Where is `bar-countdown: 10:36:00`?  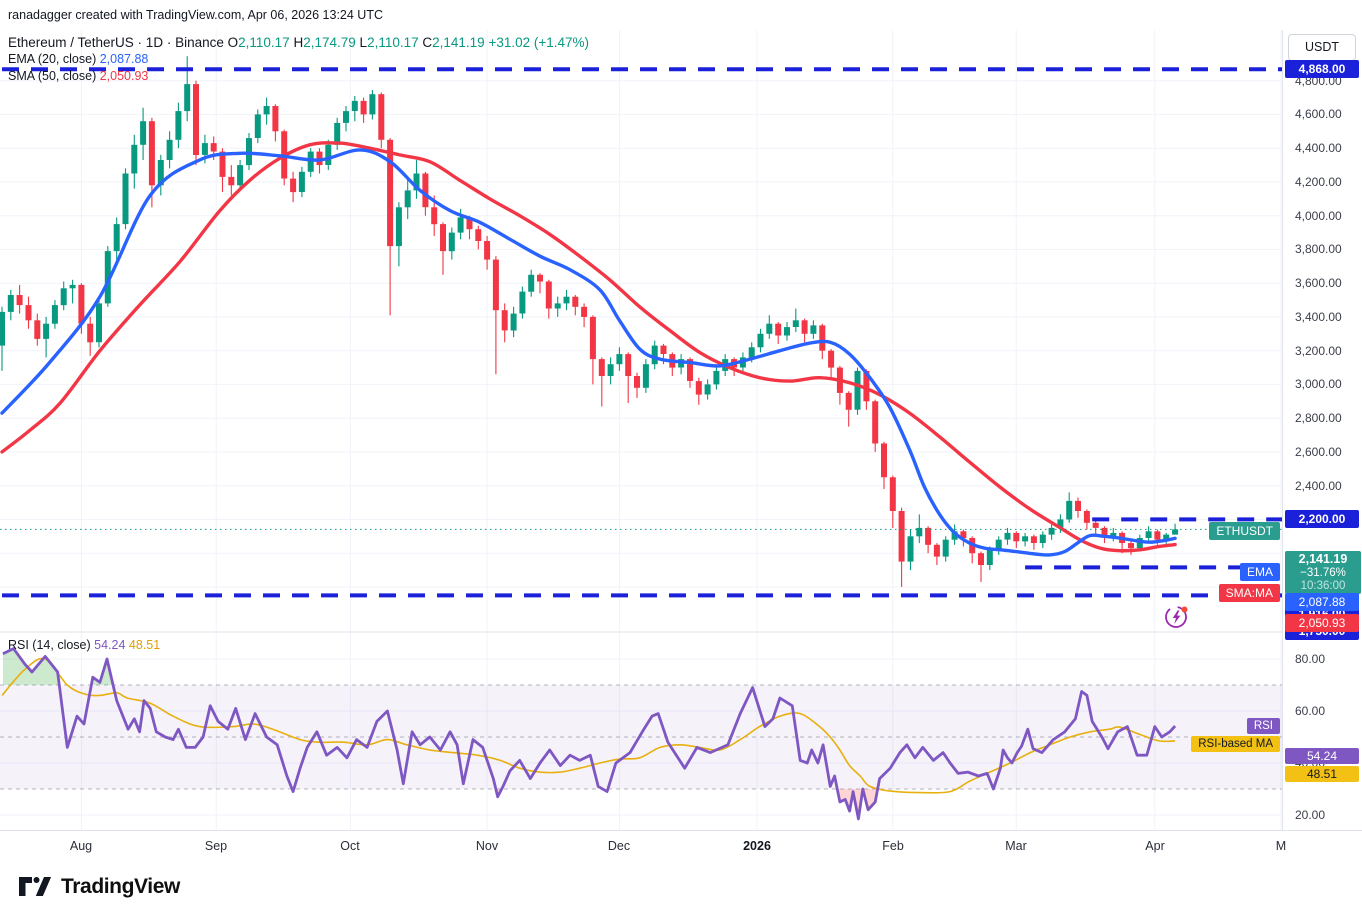
bar-countdown: 10:36:00 is located at coordinates (1323, 586).